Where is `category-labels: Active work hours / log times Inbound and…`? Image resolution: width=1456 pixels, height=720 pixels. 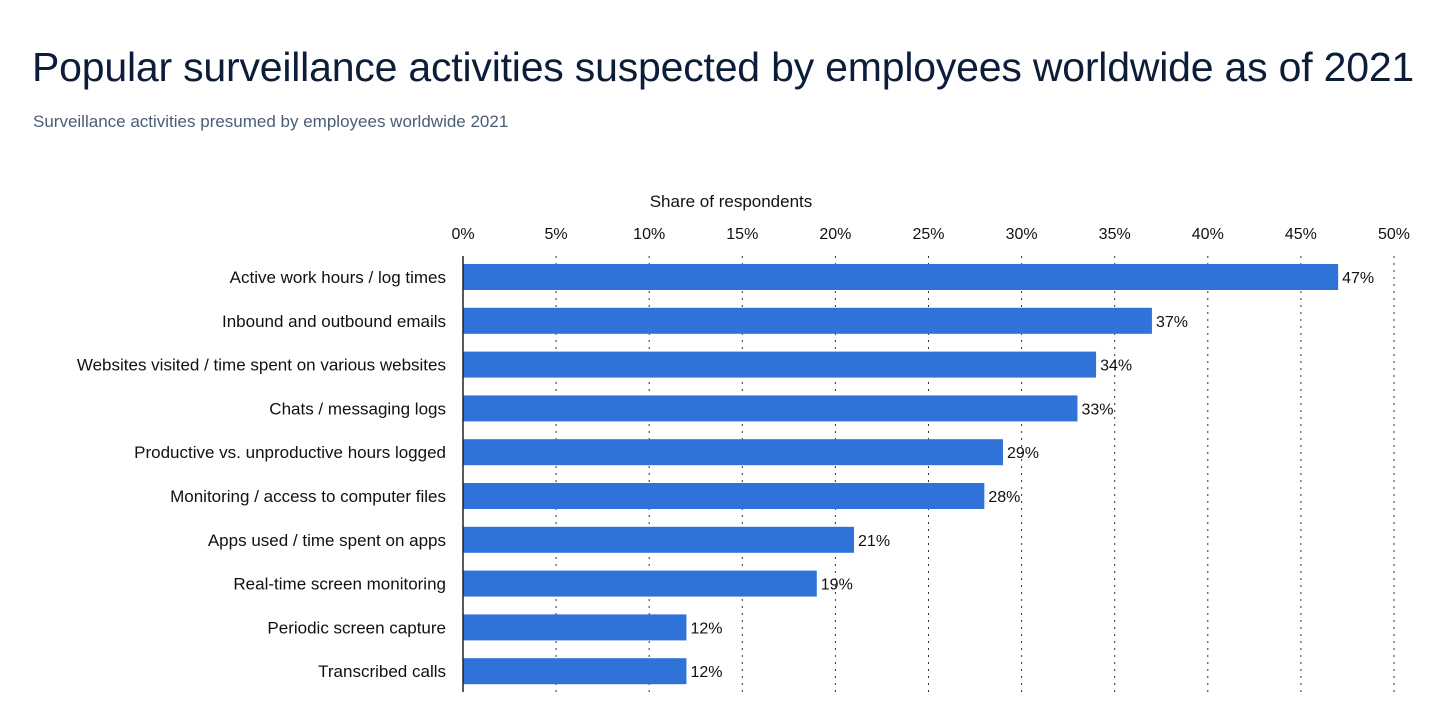 category-labels: Active work hours / log times Inbound and… is located at coordinates (261, 474).